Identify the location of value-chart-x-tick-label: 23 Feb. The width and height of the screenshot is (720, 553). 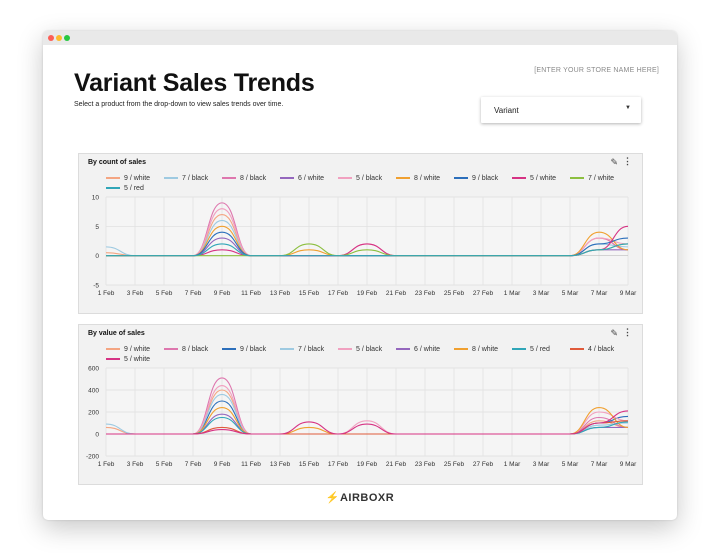
(425, 464).